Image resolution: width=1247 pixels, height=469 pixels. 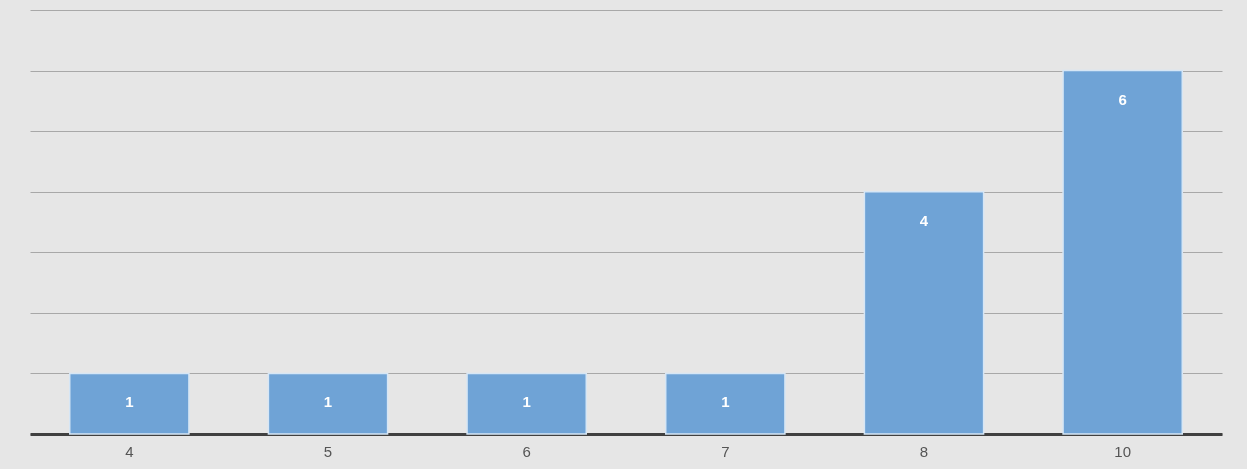 I want to click on data-label: 4, so click(x=924, y=220).